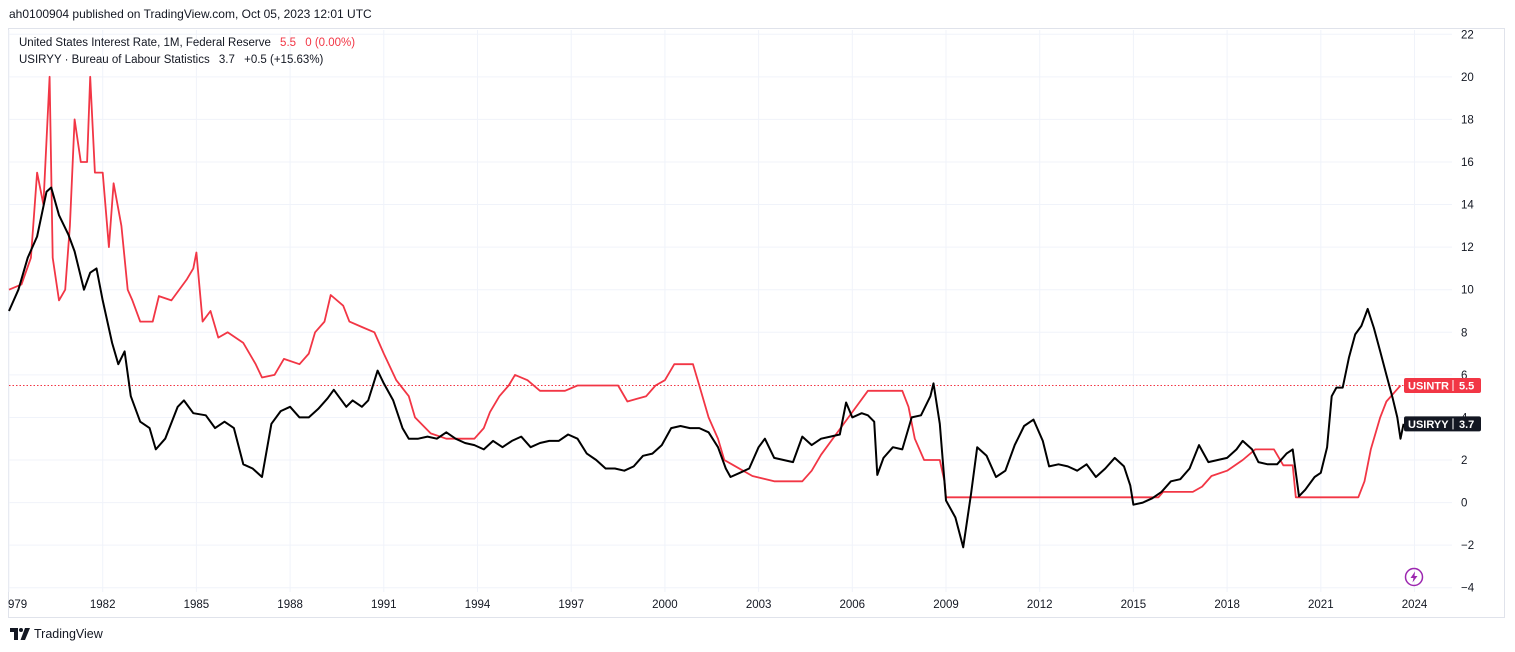  I want to click on x-tick-label: 1997, so click(571, 605).